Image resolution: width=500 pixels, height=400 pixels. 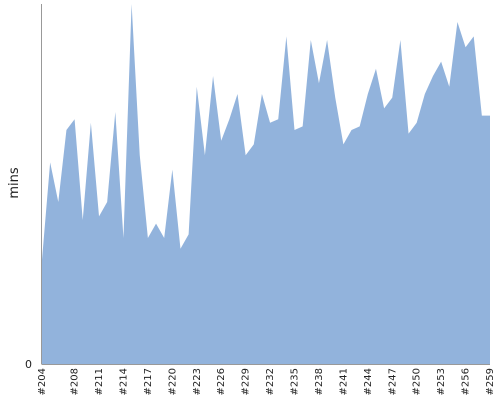 What do you see at coordinates (392, 381) in the screenshot?
I see `x-tick-label: #247` at bounding box center [392, 381].